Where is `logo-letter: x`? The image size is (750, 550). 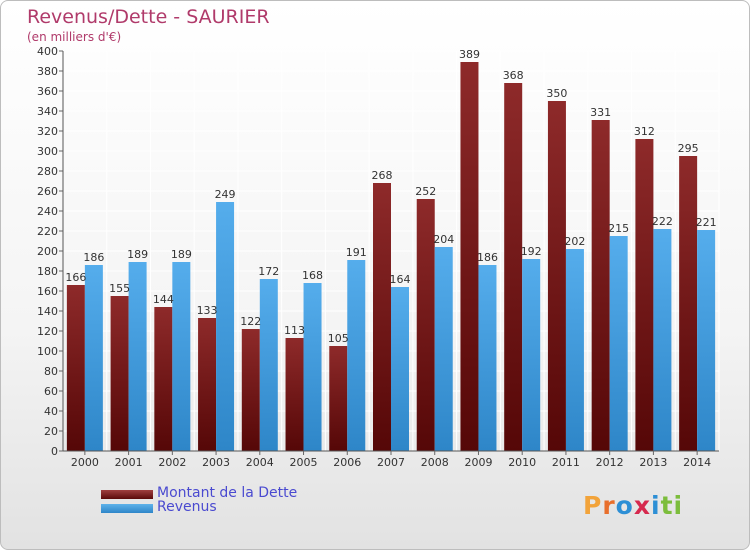
logo-letter: x is located at coordinates (642, 505).